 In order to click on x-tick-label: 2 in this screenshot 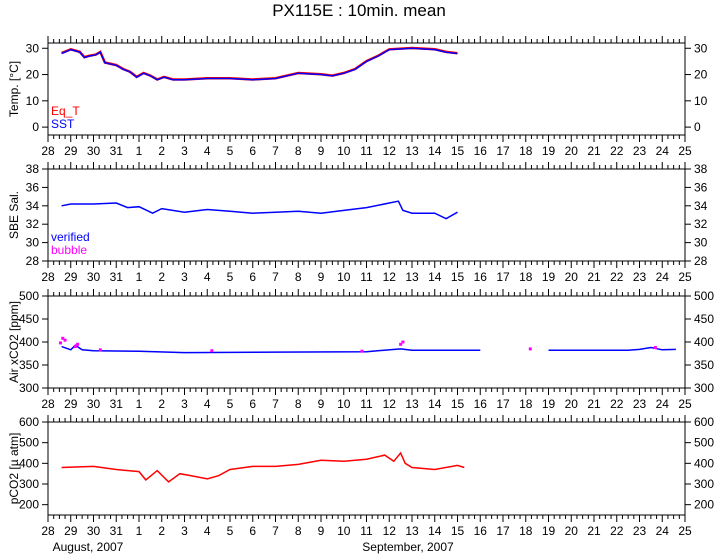, I will do `click(161, 531)`.